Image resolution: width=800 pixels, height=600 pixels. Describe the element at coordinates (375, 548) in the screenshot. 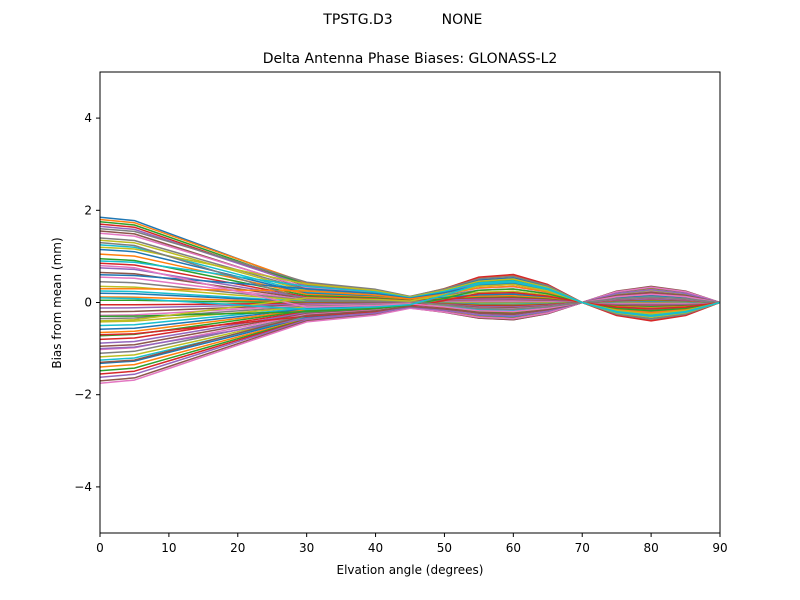

I see `x-tick-label: 40` at that location.